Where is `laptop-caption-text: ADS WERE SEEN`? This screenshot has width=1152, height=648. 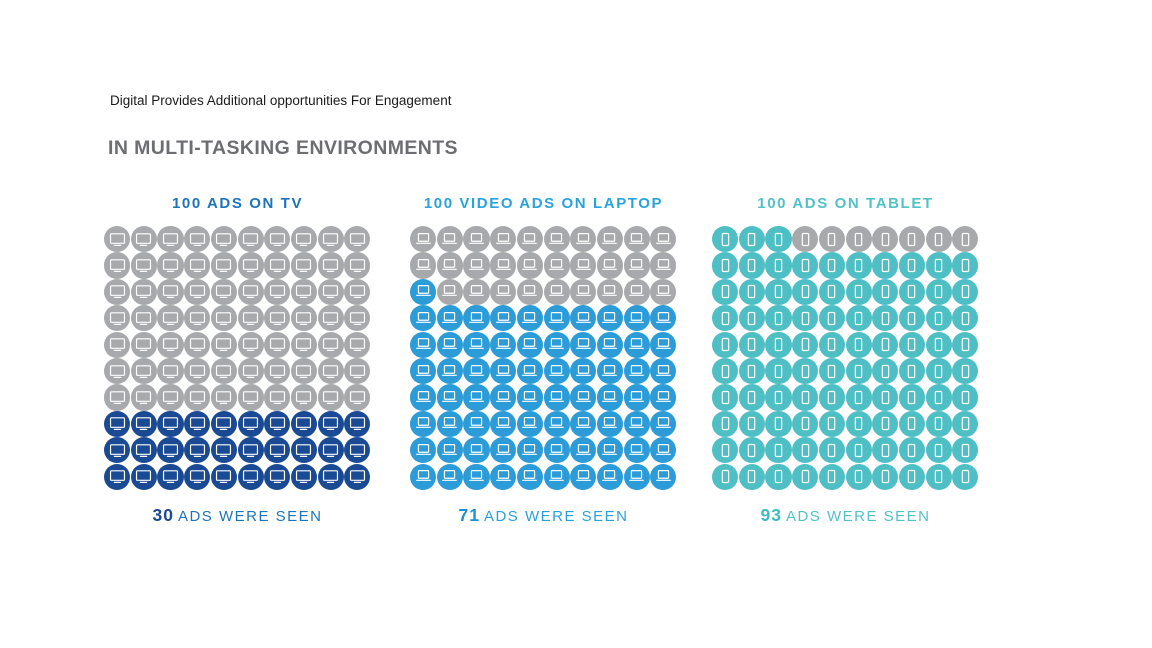 laptop-caption-text: ADS WERE SEEN is located at coordinates (556, 516).